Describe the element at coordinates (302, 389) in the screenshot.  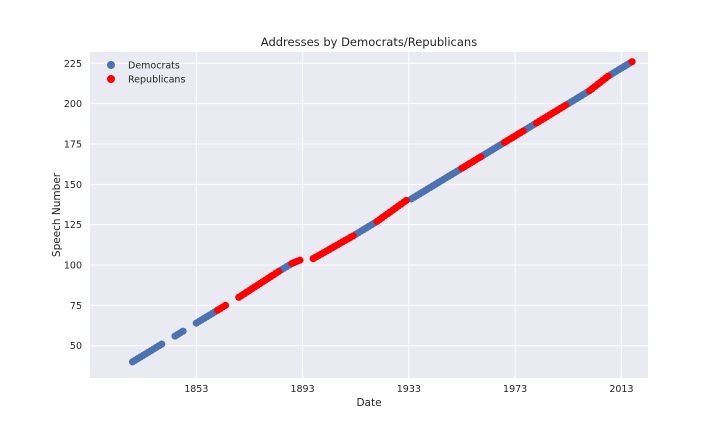
I see `x-tick-label: 1893` at that location.